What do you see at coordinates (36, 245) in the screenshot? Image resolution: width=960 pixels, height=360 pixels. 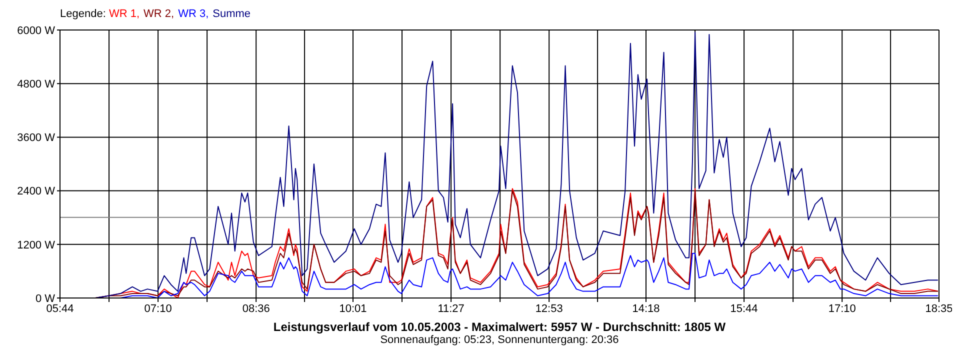 I see `y-tick-label: 1200 W` at bounding box center [36, 245].